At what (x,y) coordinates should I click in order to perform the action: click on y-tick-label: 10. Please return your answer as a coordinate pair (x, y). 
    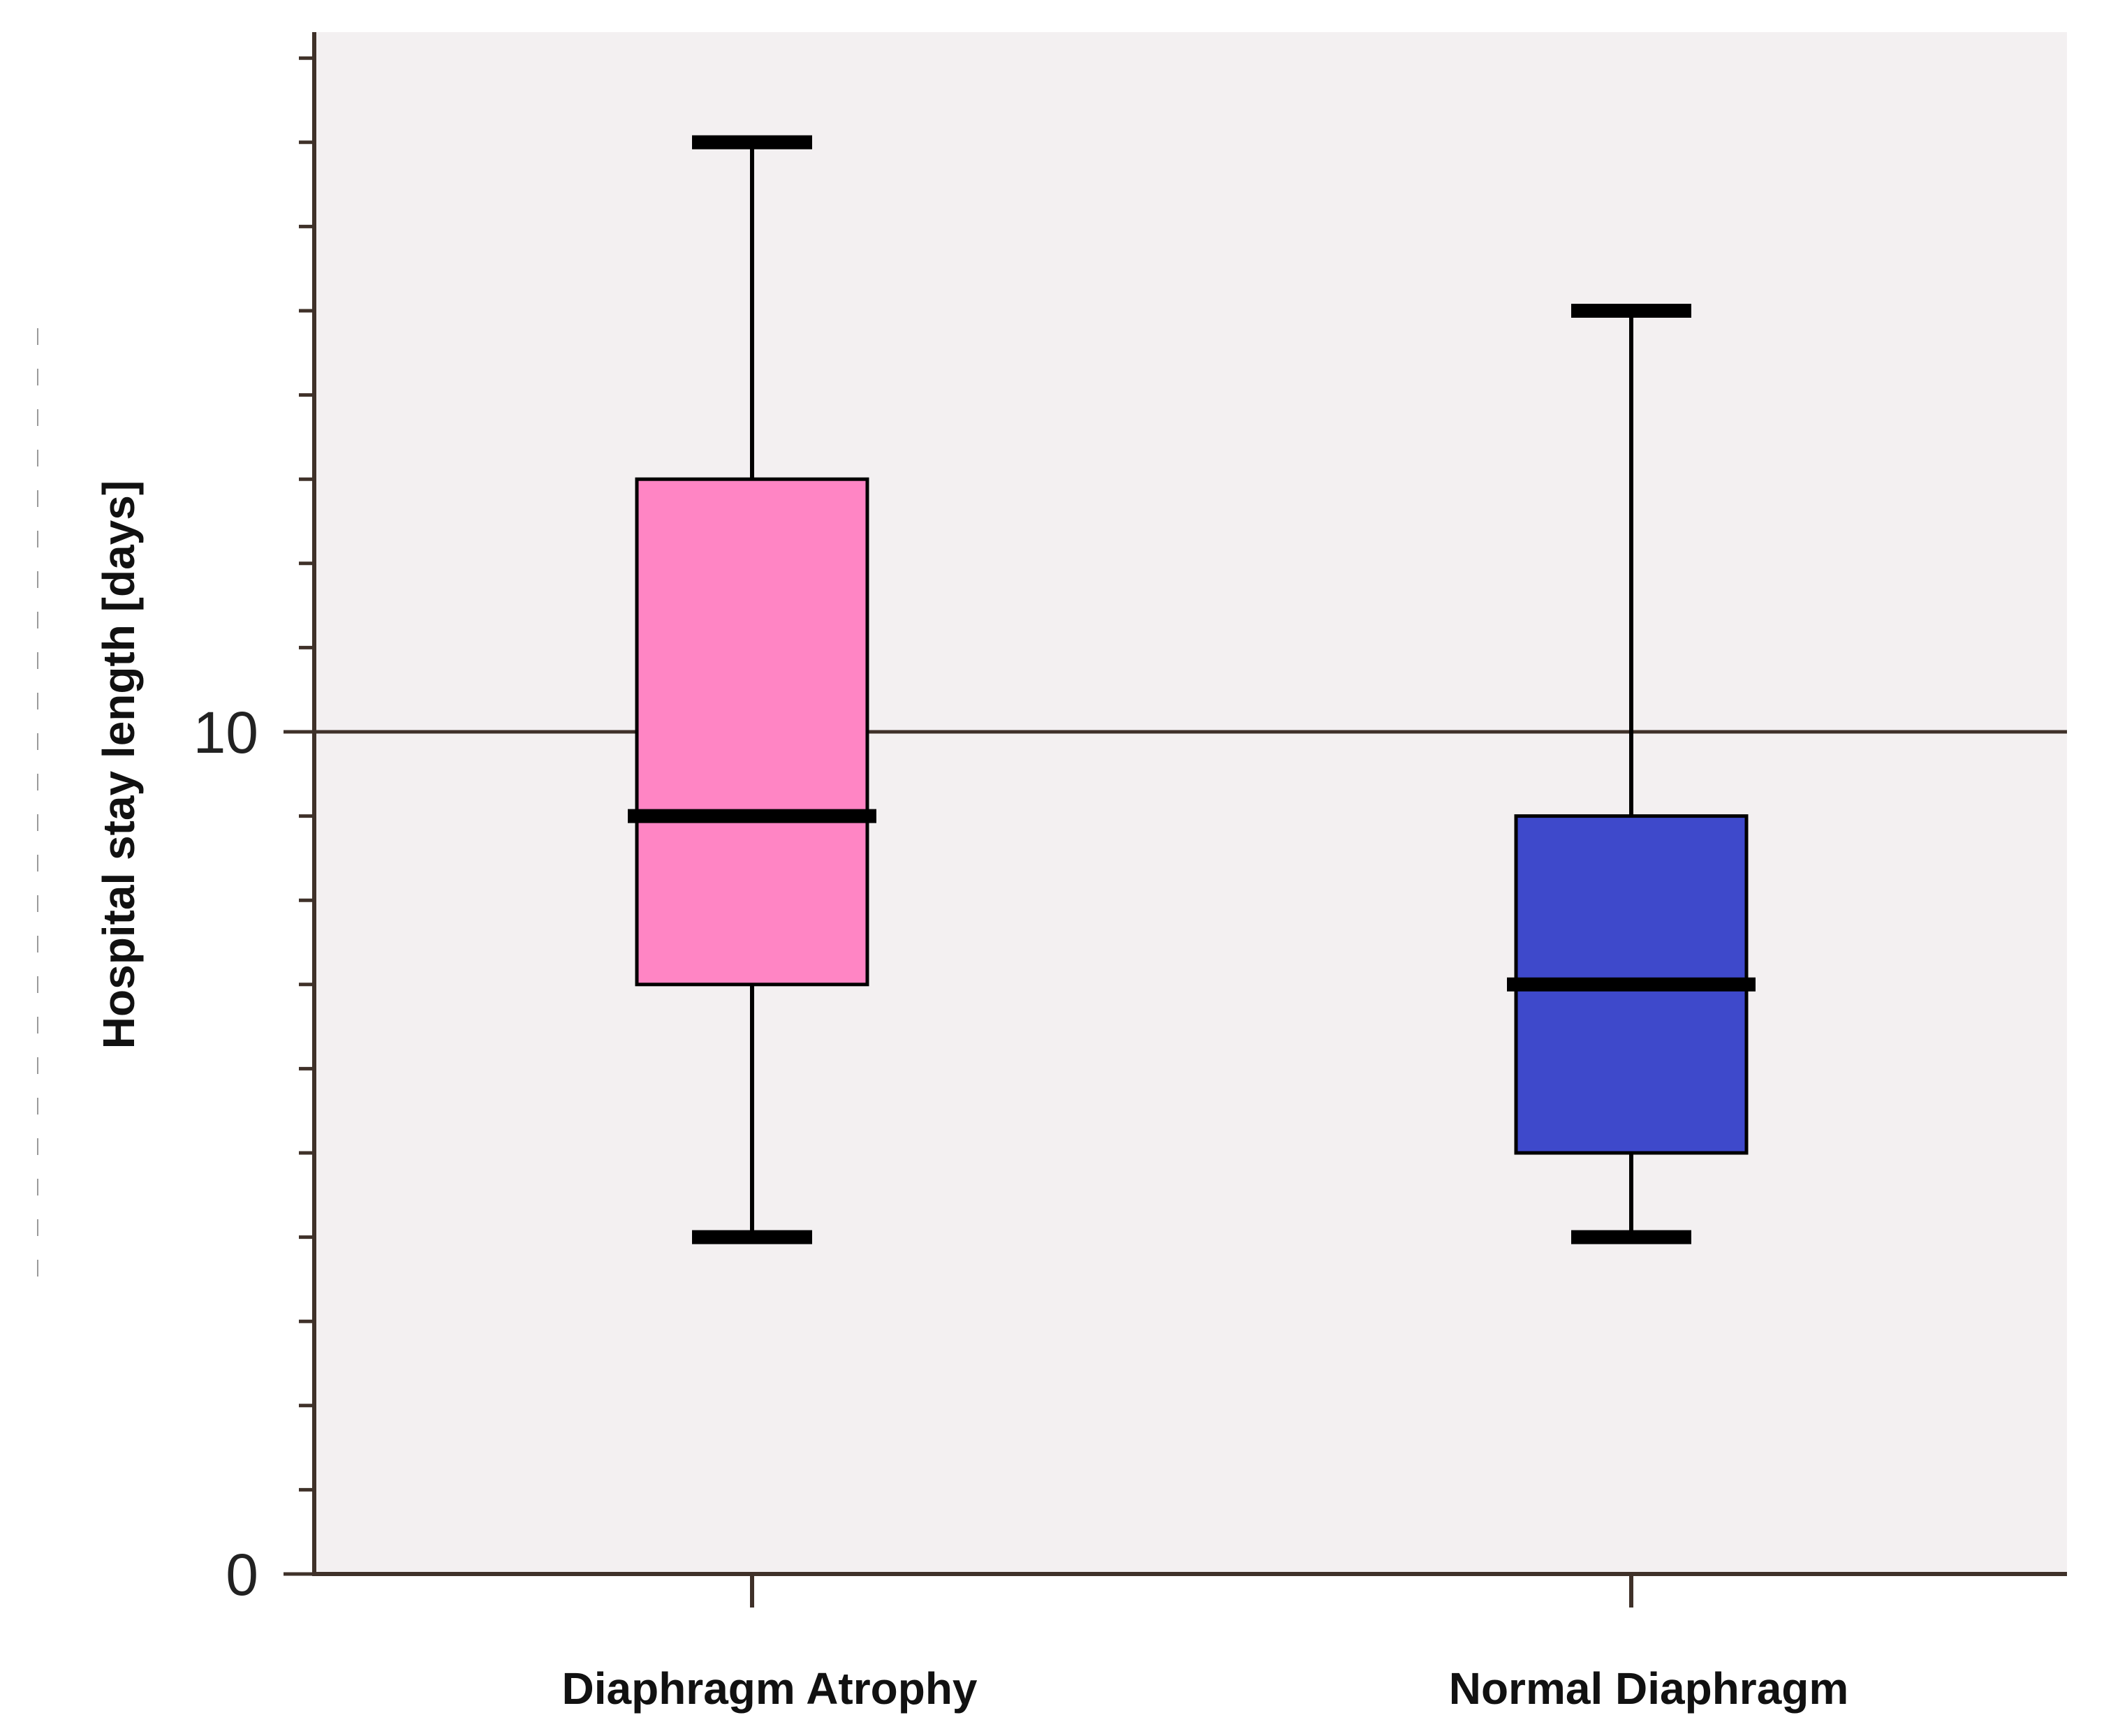
    Looking at the image, I should click on (225, 732).